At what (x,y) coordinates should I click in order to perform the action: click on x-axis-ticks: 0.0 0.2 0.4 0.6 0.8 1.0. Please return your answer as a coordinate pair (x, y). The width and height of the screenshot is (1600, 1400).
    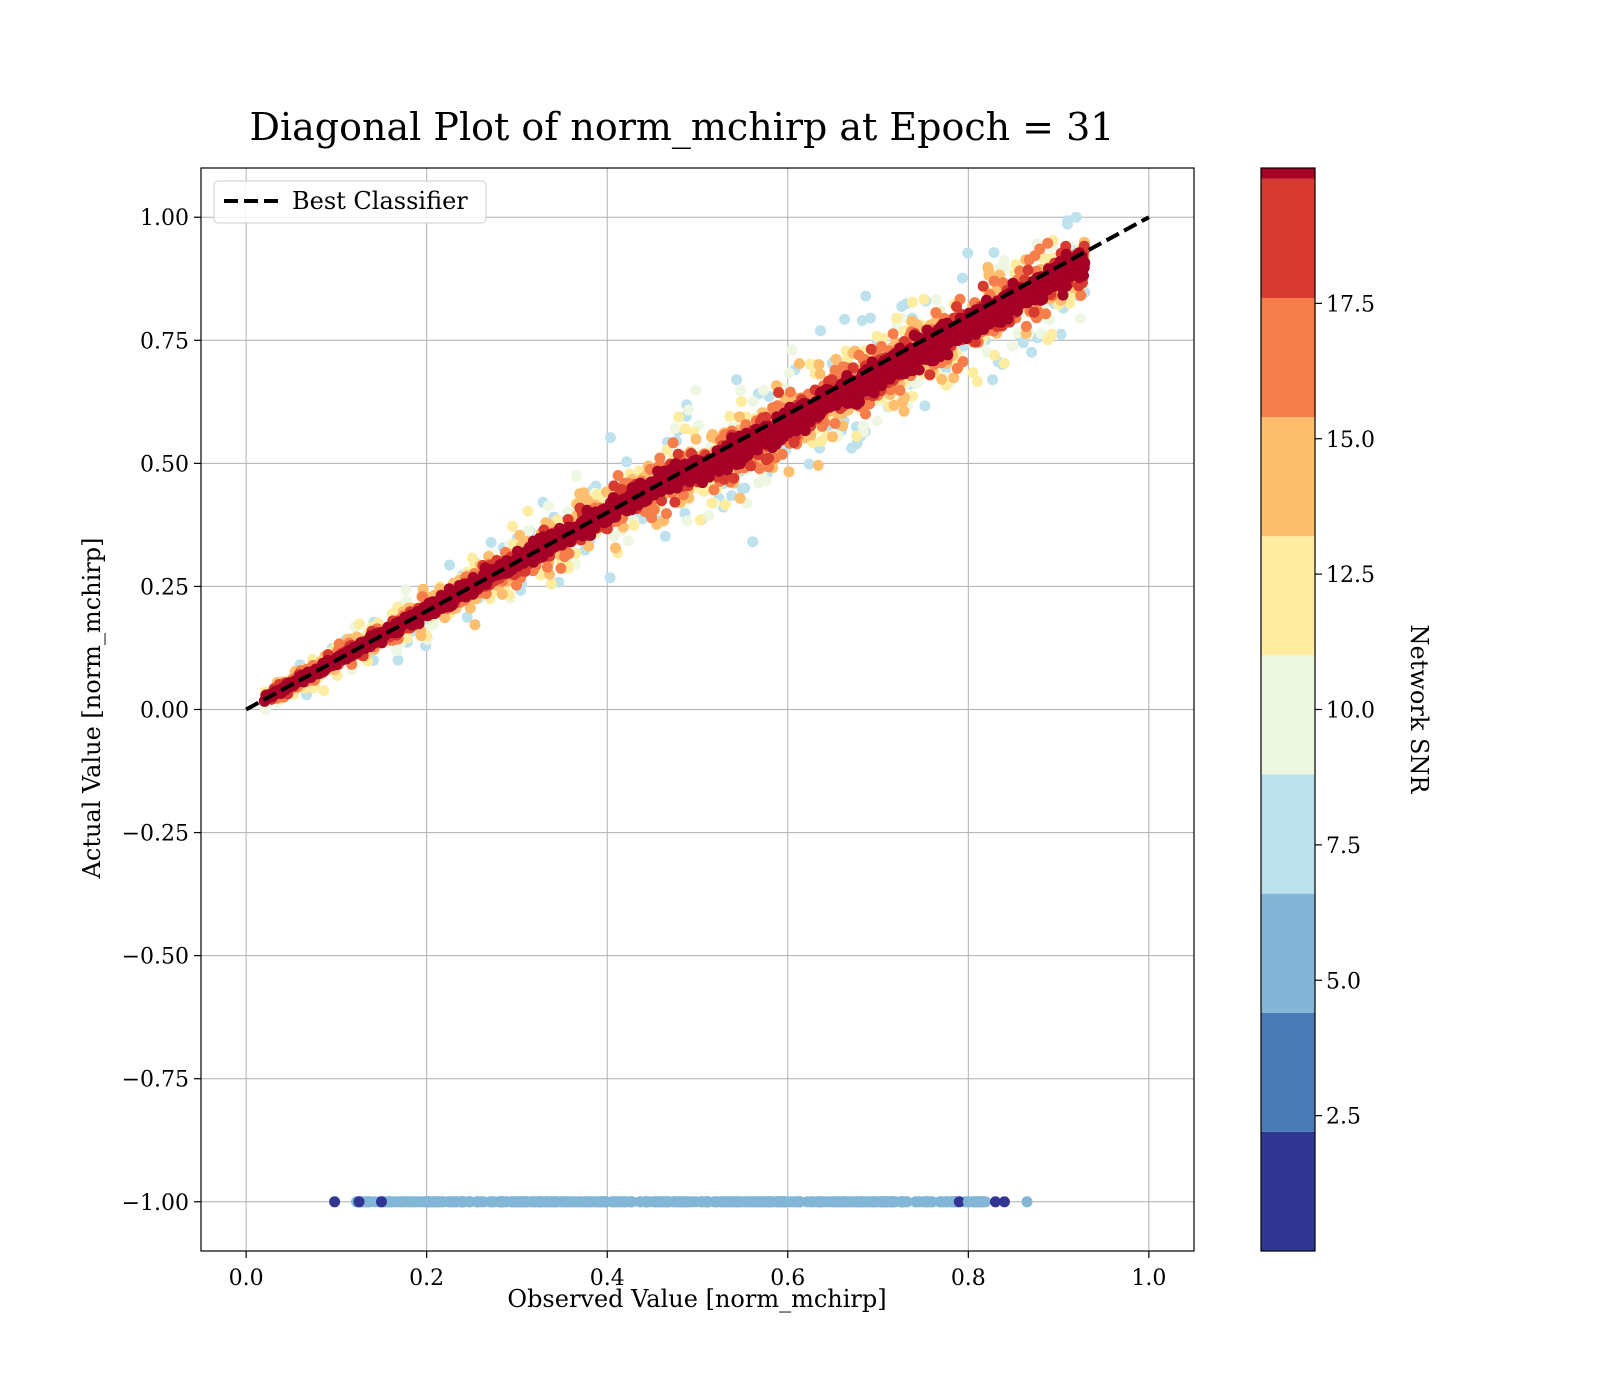
    Looking at the image, I should click on (697, 1271).